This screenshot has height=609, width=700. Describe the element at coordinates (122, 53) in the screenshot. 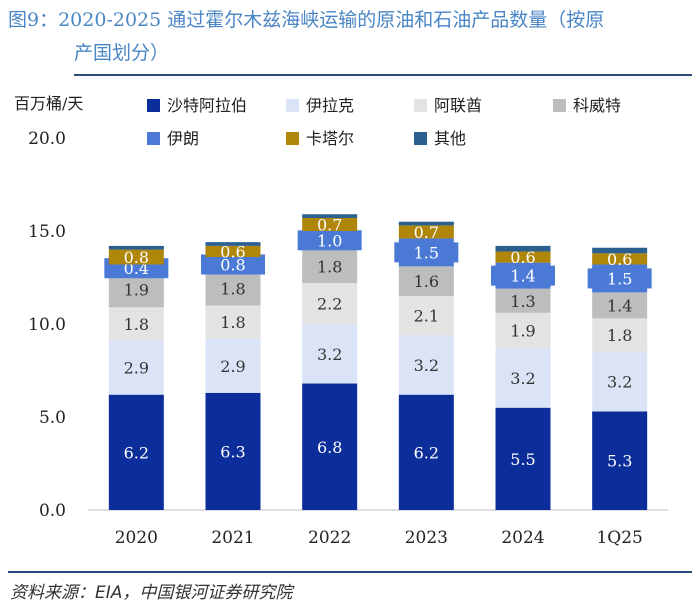

I see `chart-title-line2: 产国划分）` at that location.